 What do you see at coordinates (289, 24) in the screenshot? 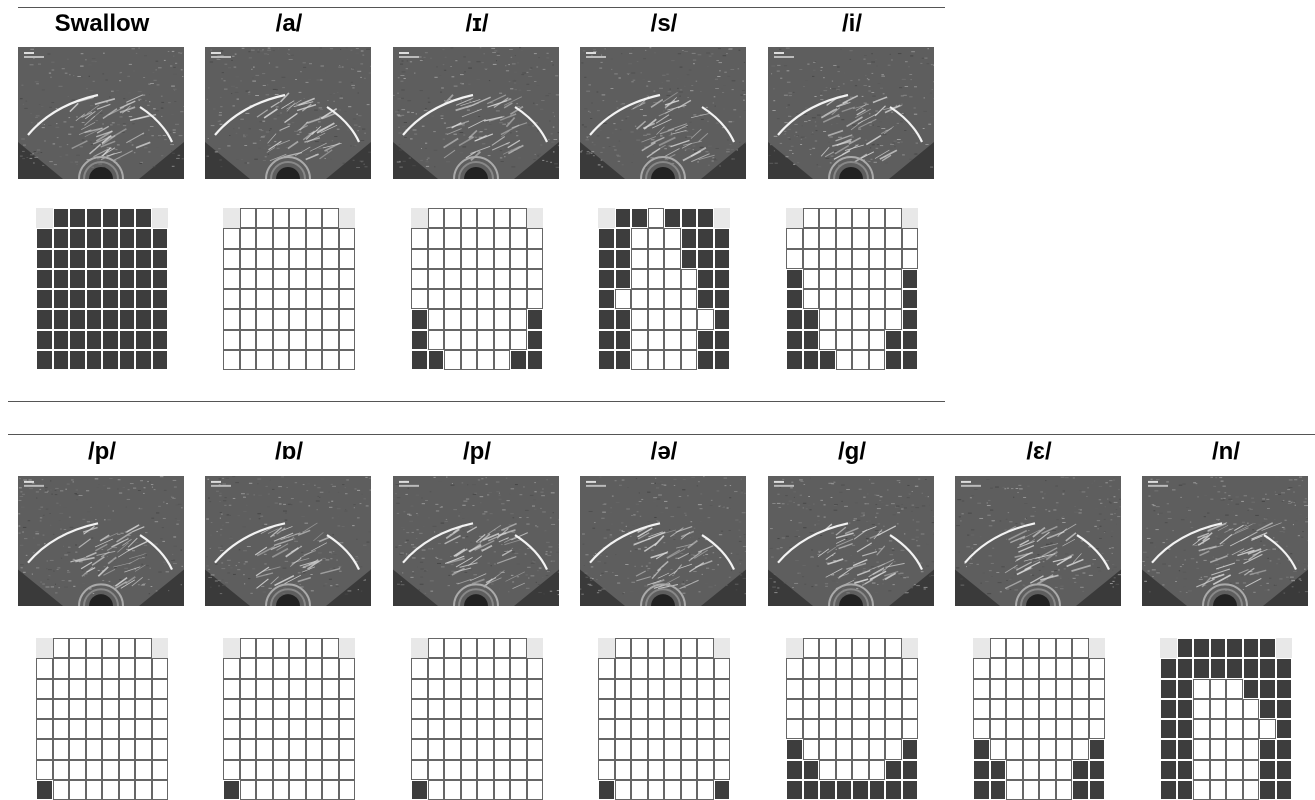
I see `panel-label: /a/` at bounding box center [289, 24].